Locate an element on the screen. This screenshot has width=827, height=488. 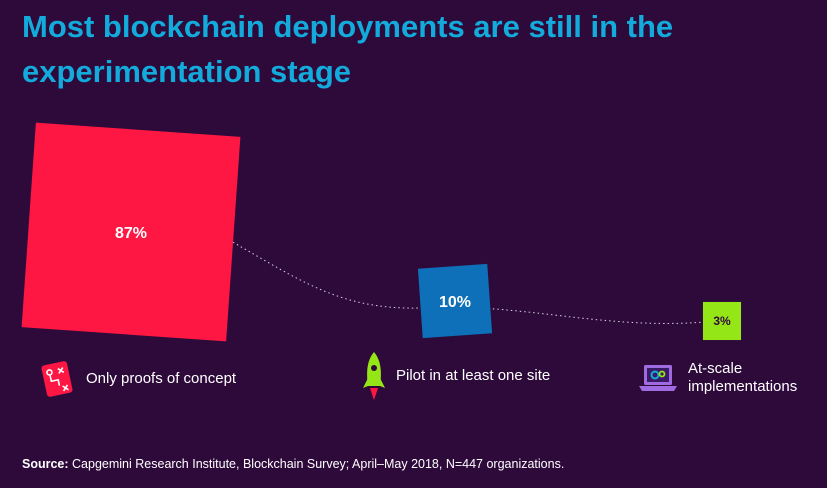
rocket-icon is located at coordinates (374, 376).